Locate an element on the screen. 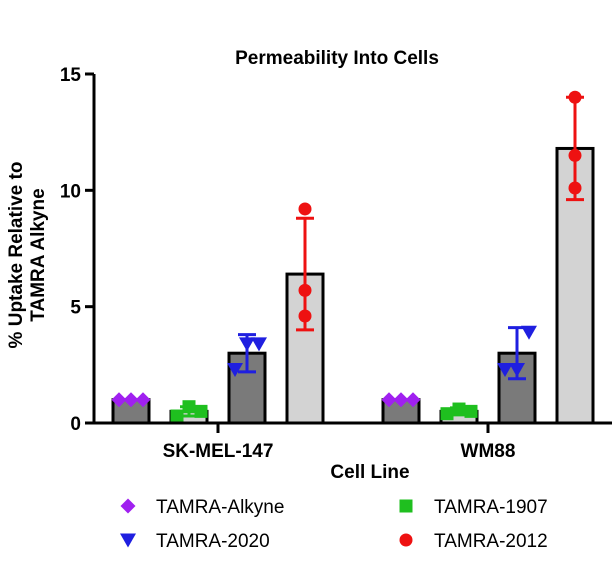 The height and width of the screenshot is (572, 614). y-axis-label: % Uptake Relative to TAMRA Alkyne is located at coordinates (27, 255).